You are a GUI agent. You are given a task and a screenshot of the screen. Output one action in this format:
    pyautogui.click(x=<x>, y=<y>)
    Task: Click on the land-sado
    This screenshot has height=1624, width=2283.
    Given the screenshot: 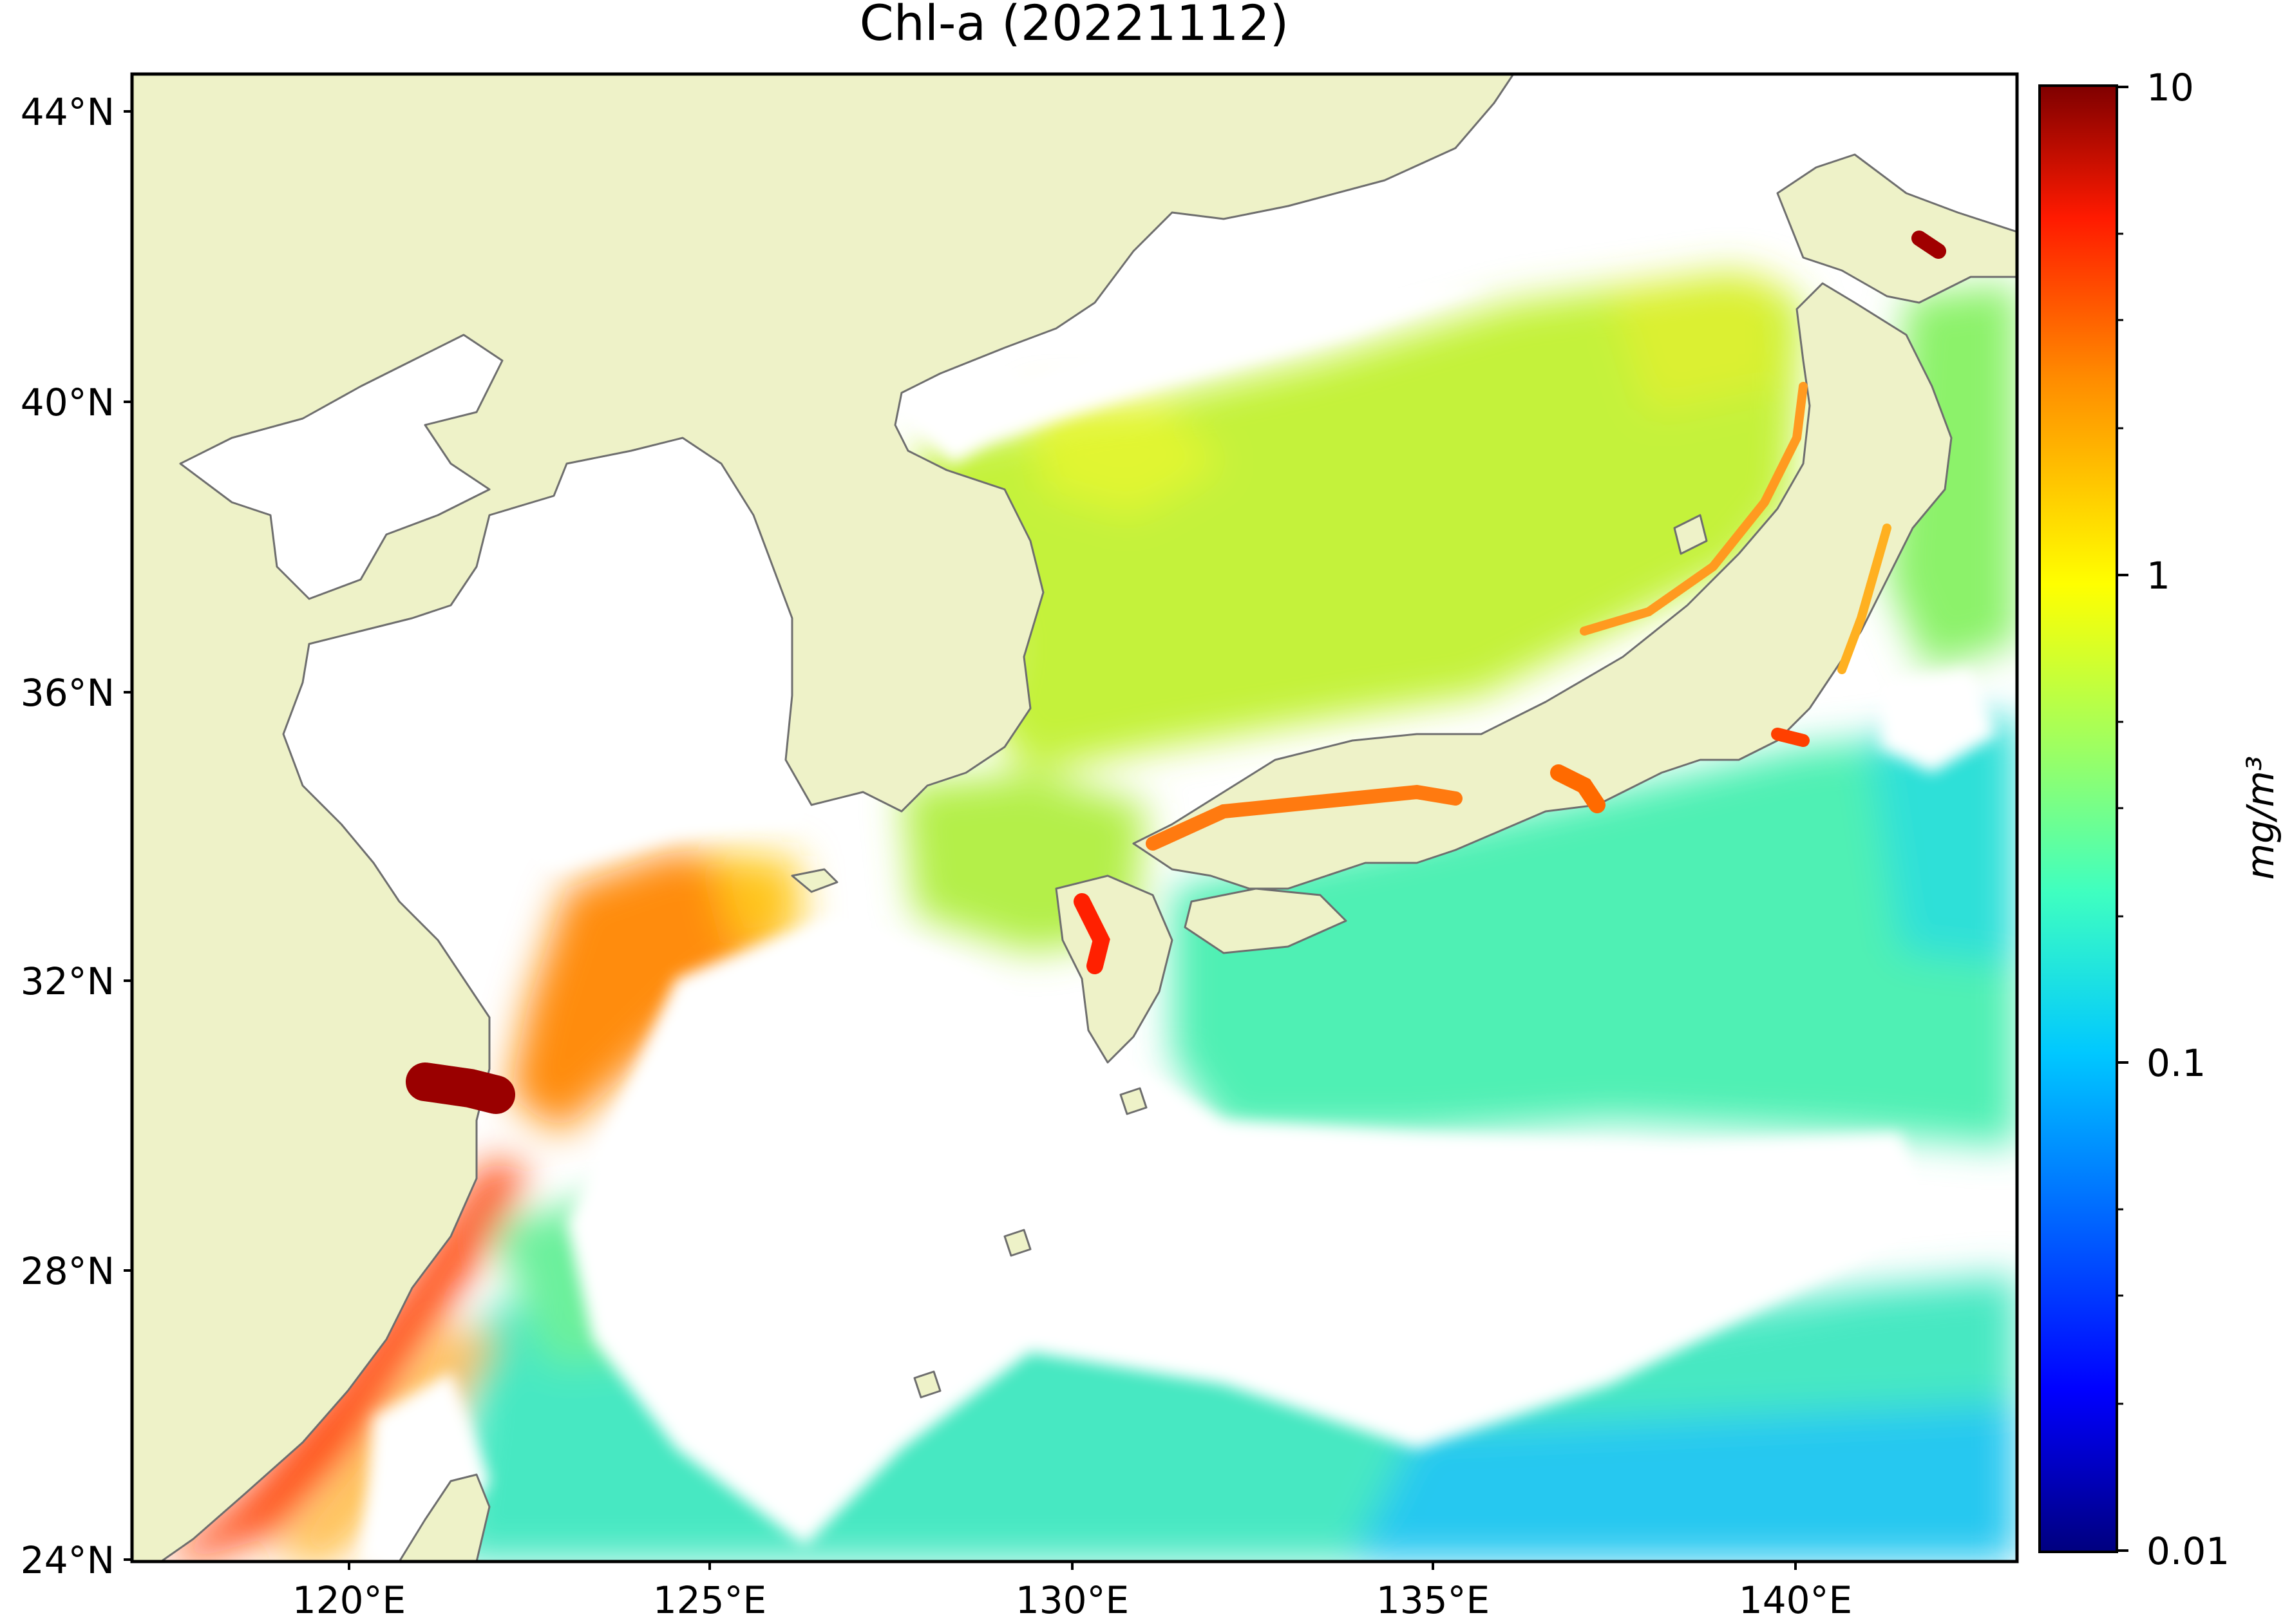 What is the action you would take?
    pyautogui.click(x=1690, y=535)
    